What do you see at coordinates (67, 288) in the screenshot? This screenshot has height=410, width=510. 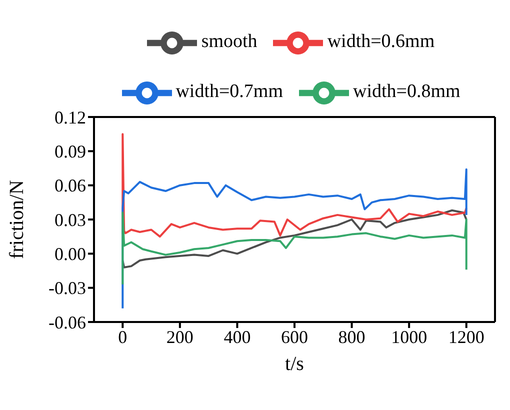 I see `y-tick-label: -0.03` at bounding box center [67, 288].